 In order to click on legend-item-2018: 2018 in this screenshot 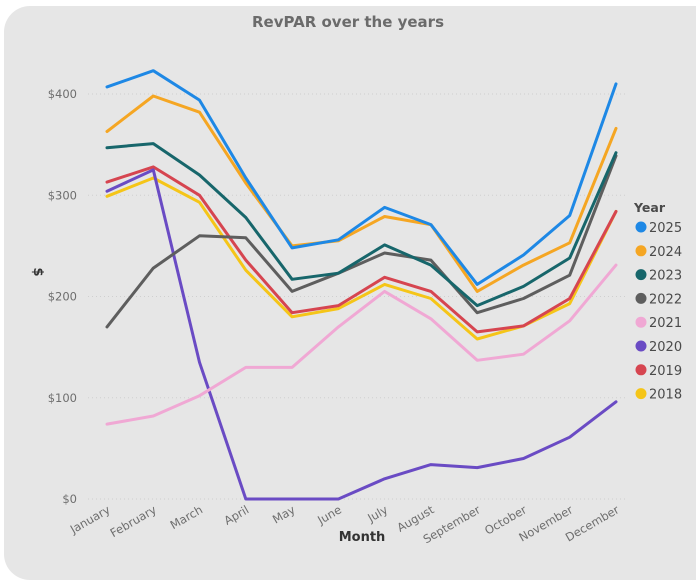, I will do `click(659, 395)`.